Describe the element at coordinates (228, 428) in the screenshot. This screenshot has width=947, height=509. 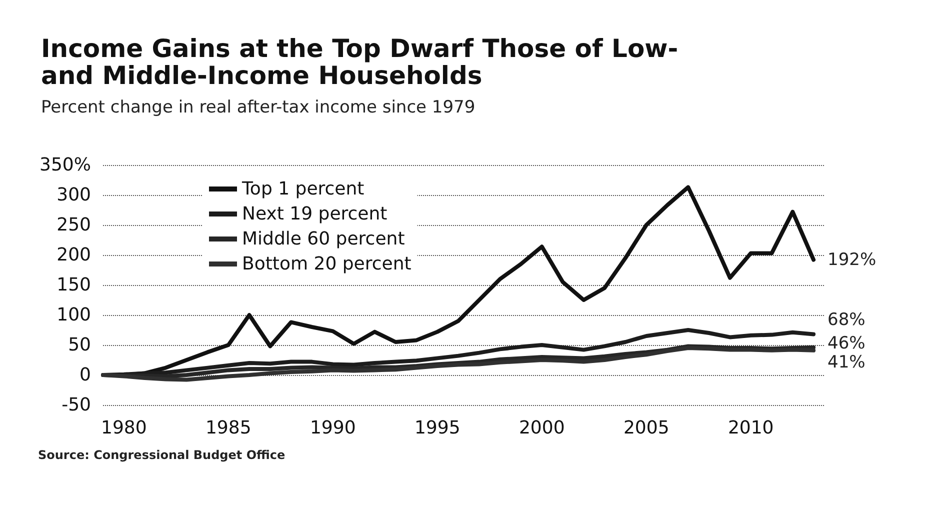
I see `x-tick-label: 1985` at that location.